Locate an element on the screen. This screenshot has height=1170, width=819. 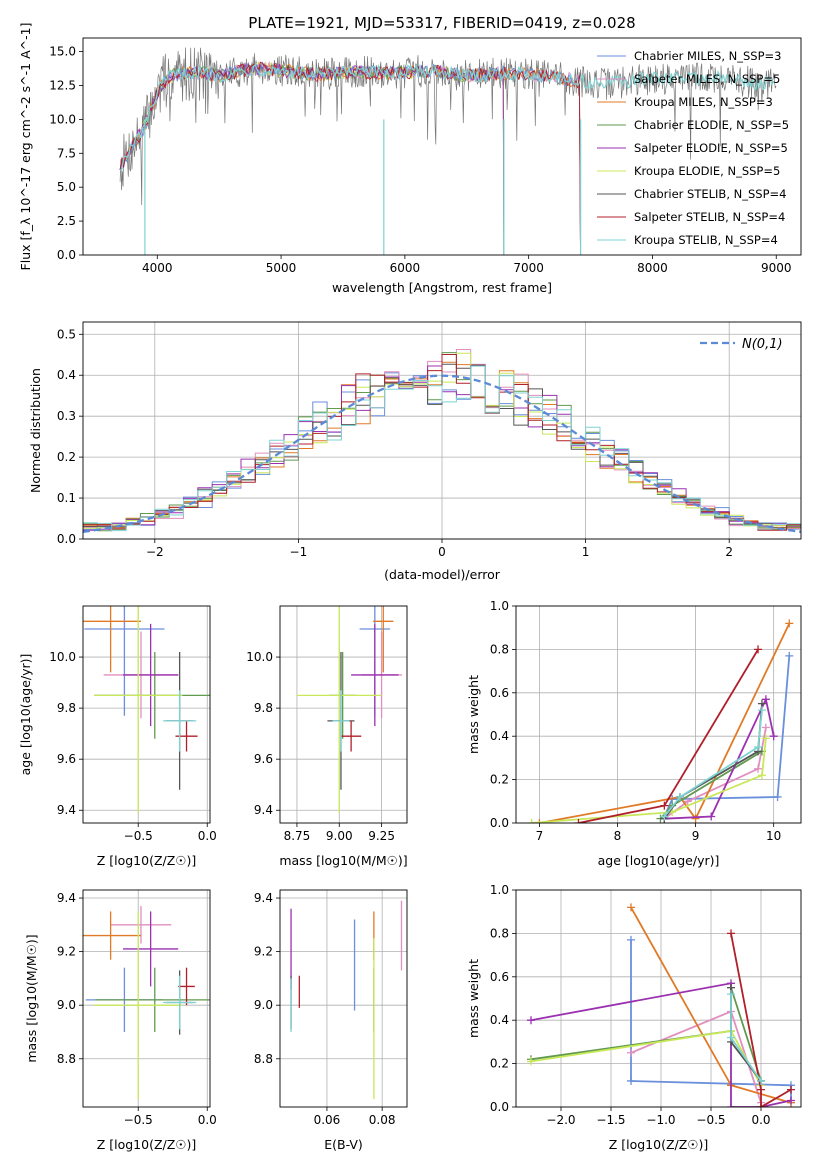
y-tick-label: 2.5 is located at coordinates (66, 221).